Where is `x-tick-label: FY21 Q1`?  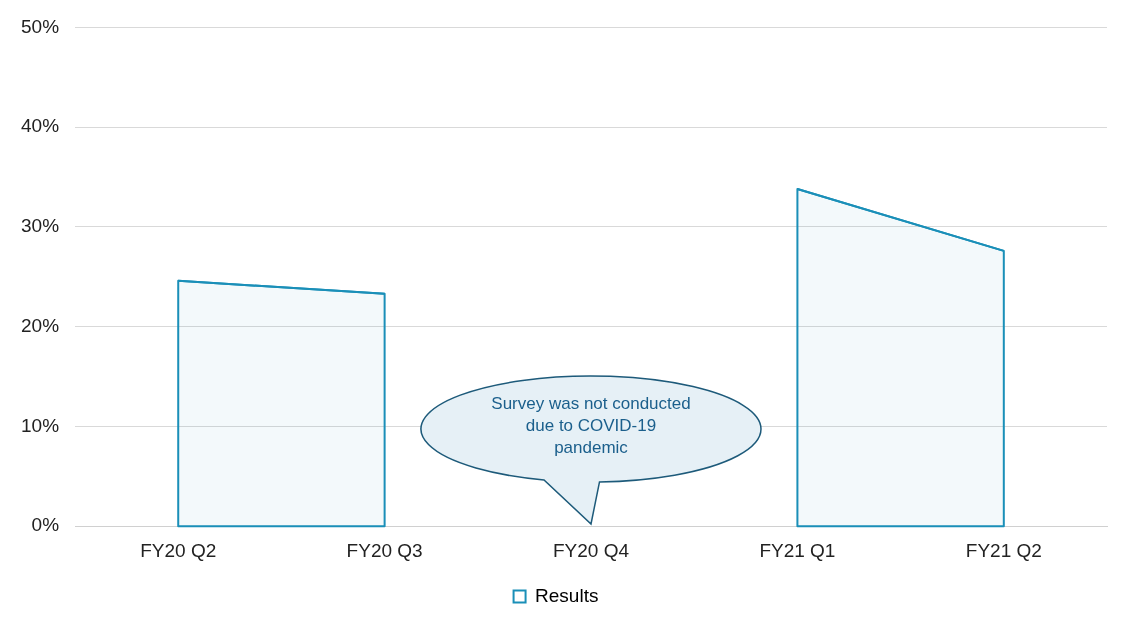 x-tick-label: FY21 Q1 is located at coordinates (797, 550).